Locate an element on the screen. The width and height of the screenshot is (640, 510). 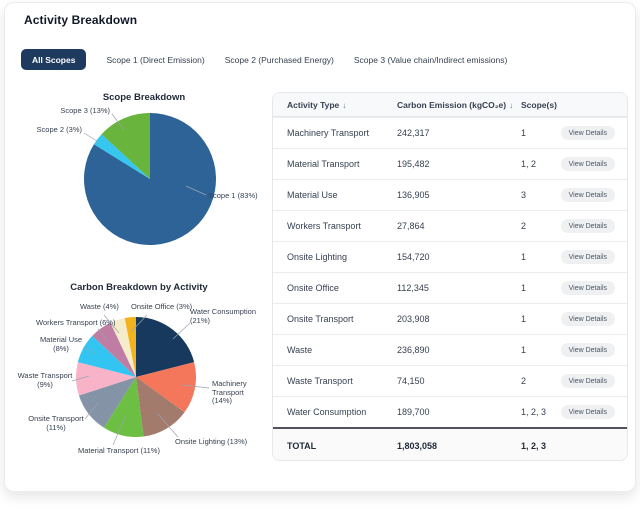
tab-all-scopes: All Scopes is located at coordinates (54, 59).